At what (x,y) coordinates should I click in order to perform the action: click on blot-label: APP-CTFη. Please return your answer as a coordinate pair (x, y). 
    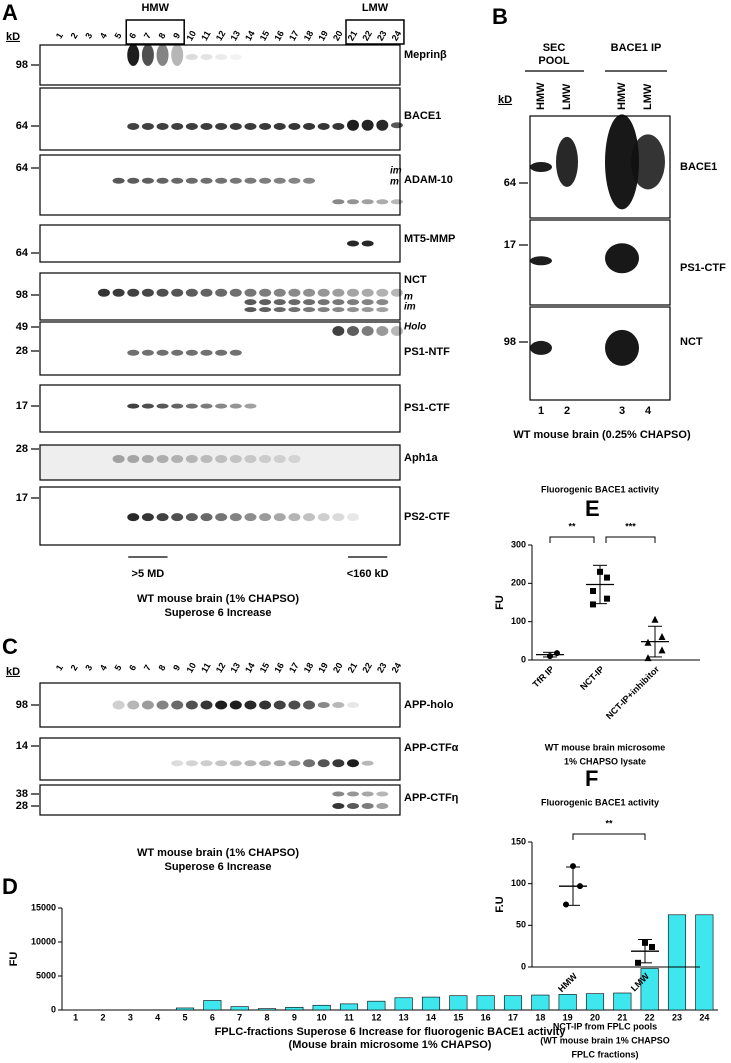
    Looking at the image, I should click on (431, 798).